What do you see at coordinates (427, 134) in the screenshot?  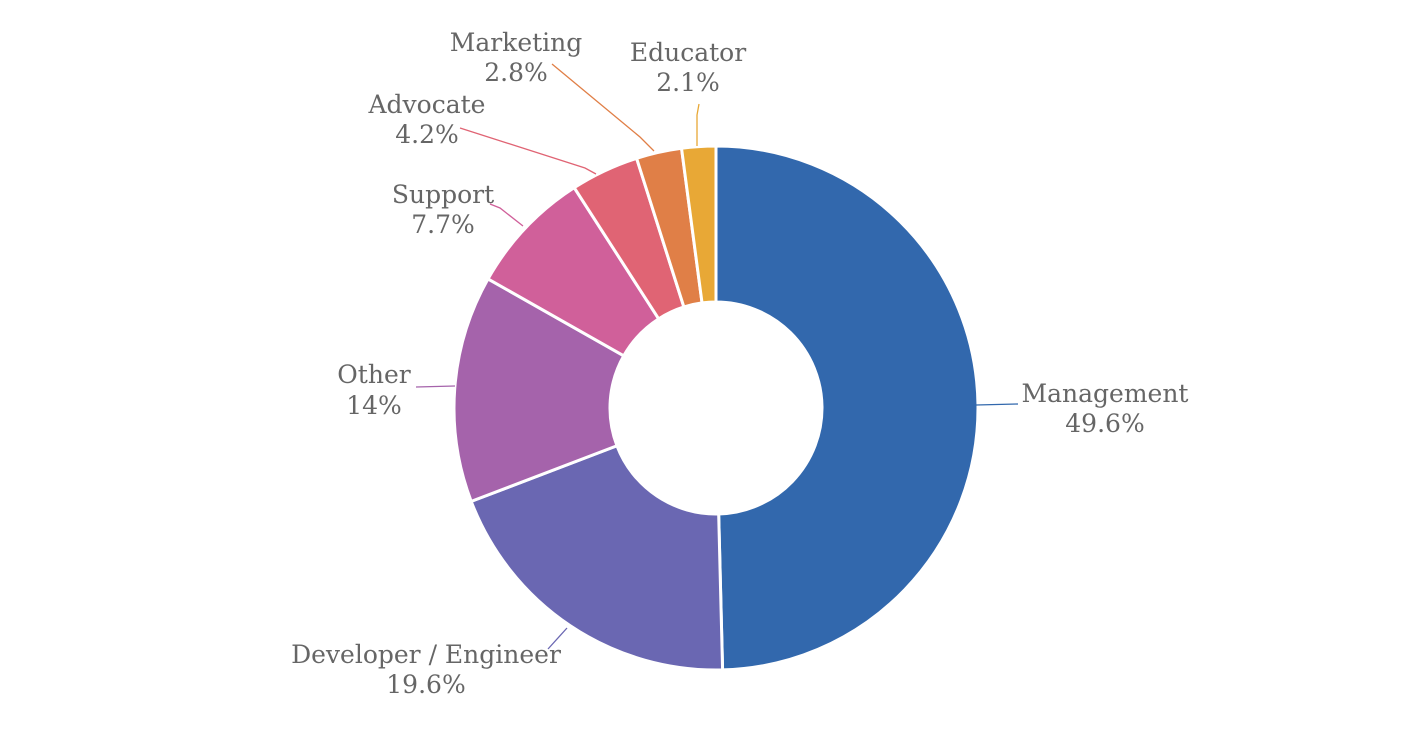 I see `label-value-advocate: 4.2%` at bounding box center [427, 134].